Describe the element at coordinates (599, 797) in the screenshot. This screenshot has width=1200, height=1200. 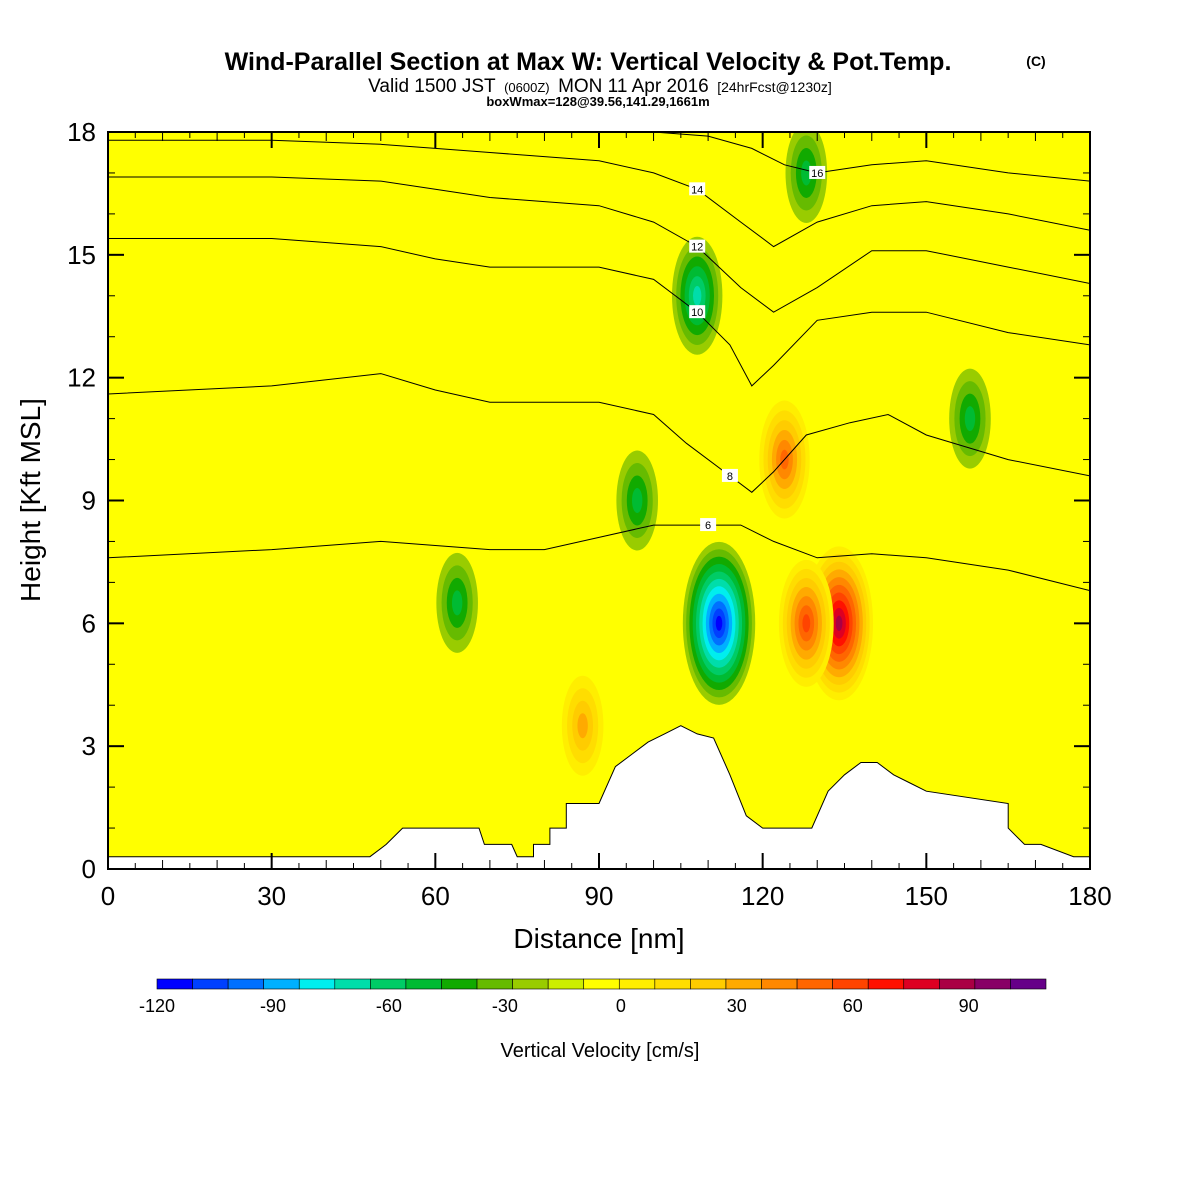
I see `terrain` at that location.